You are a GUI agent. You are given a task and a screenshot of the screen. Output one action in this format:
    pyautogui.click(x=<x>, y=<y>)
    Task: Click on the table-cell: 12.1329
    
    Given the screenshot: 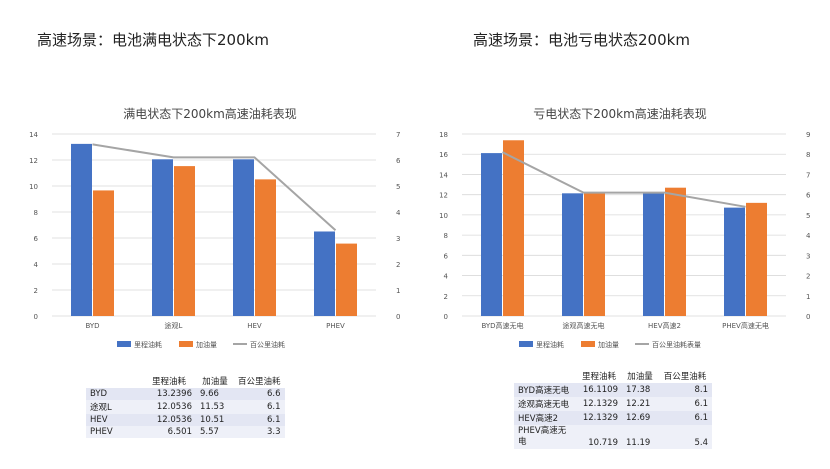 What is the action you would take?
    pyautogui.click(x=599, y=418)
    